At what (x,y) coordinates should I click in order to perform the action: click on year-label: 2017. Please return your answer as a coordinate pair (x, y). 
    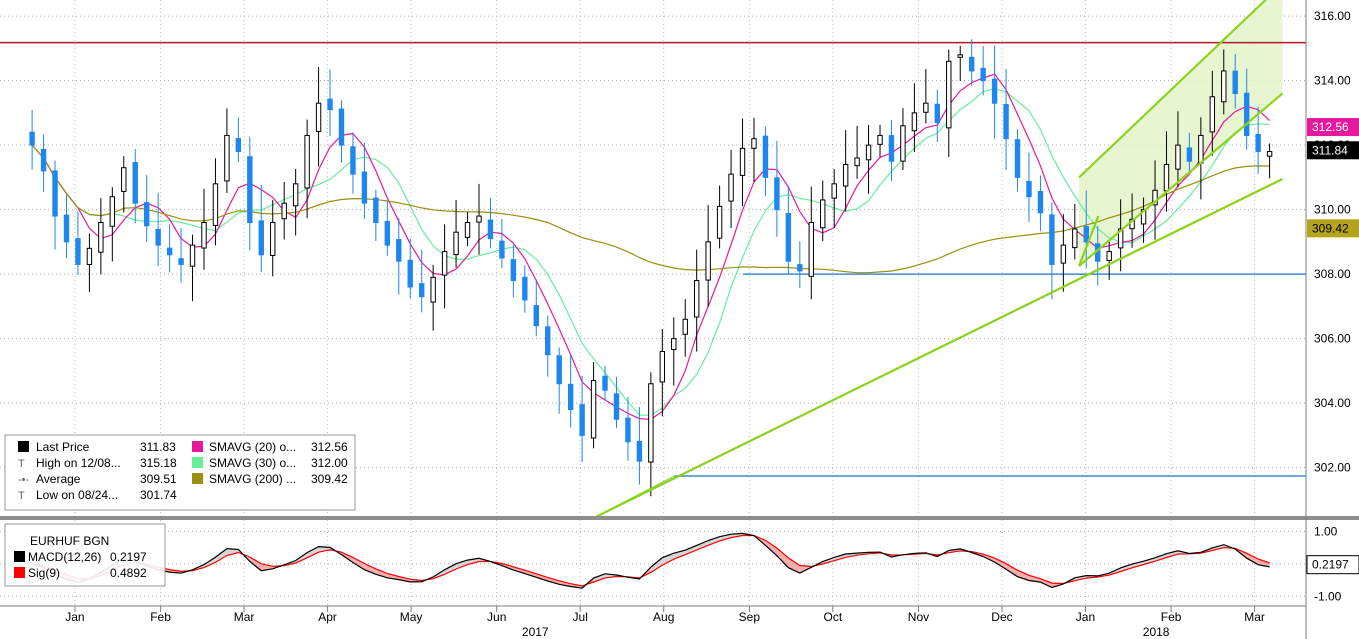
    Looking at the image, I should click on (535, 632).